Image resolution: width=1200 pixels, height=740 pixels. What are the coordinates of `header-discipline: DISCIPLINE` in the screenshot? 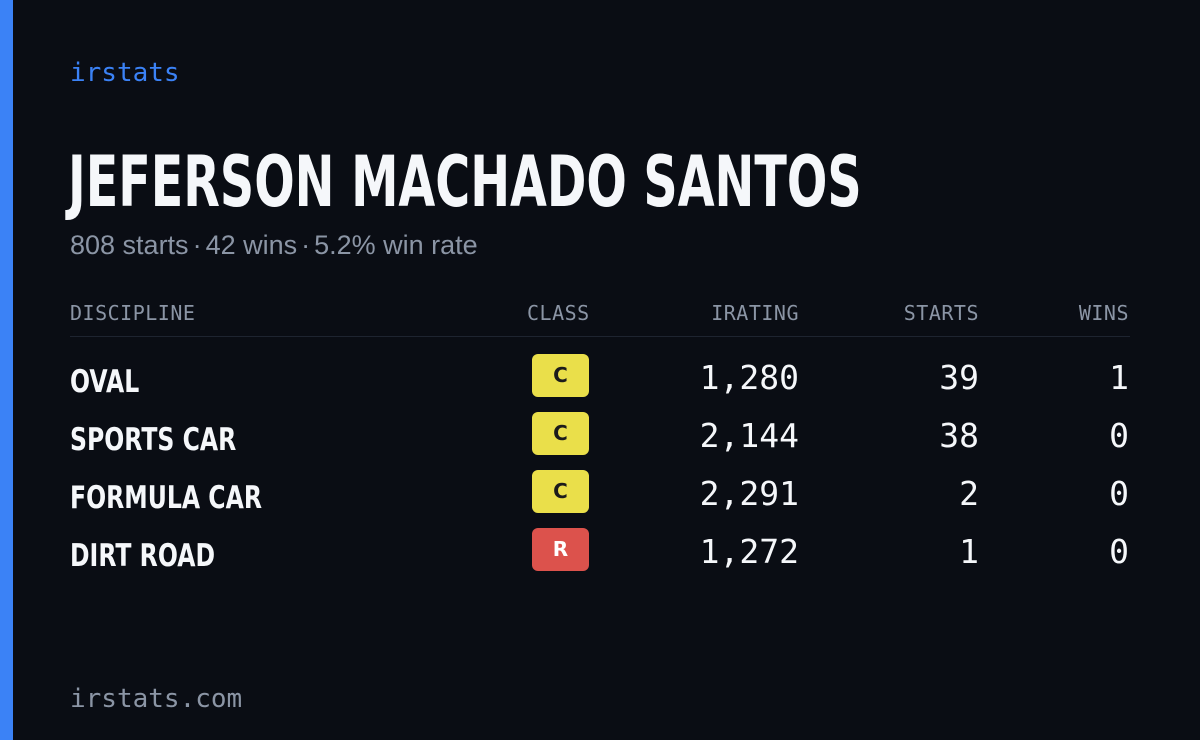 It's located at (133, 313).